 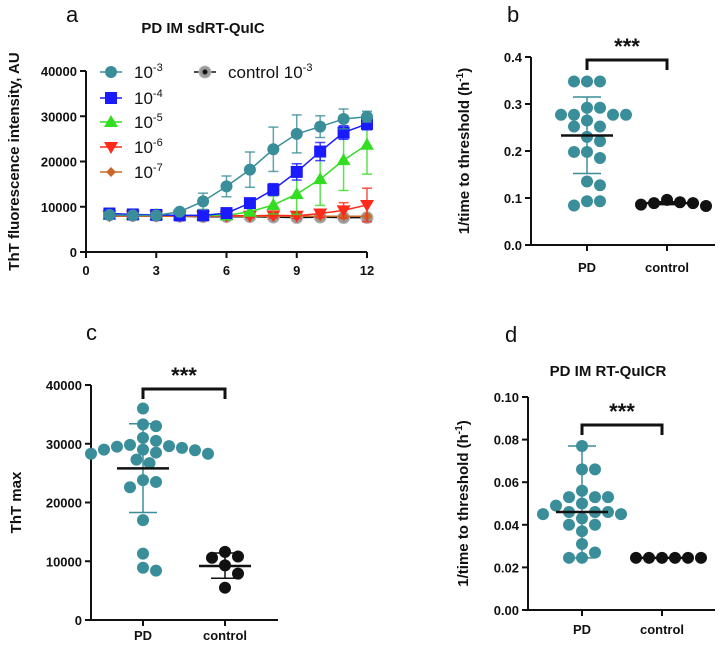 I want to click on panel-letter-b: b, so click(x=513, y=14).